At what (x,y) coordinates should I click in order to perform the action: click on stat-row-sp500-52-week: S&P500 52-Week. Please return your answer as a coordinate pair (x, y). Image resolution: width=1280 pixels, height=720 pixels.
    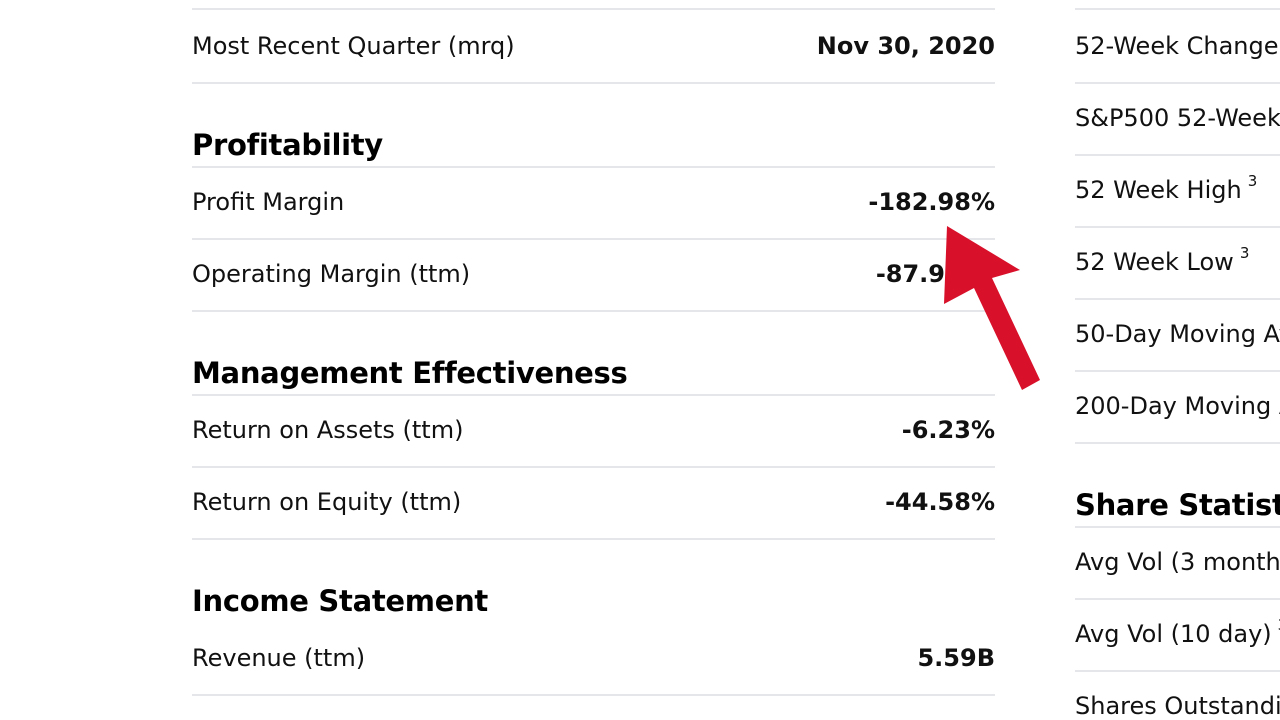
    Looking at the image, I should click on (1177, 119).